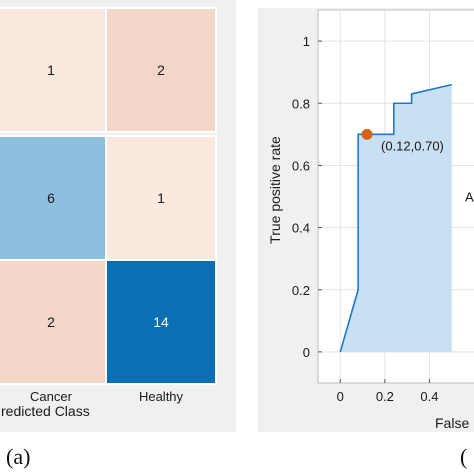 The image size is (474, 474). Describe the element at coordinates (301, 228) in the screenshot. I see `y-tick-label: 0.4` at that location.